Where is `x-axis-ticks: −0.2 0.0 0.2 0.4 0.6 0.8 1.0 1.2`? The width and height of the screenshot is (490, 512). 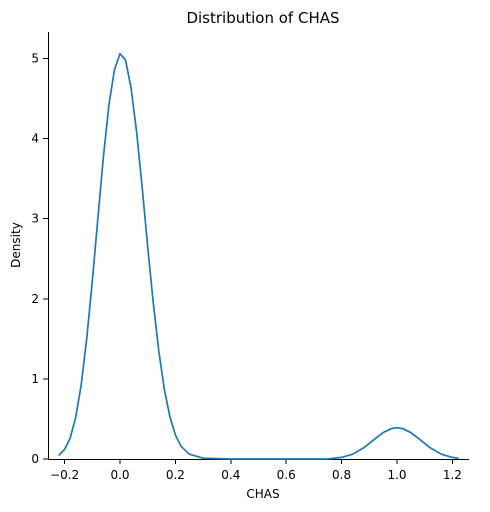 x-axis-ticks: −0.2 0.0 0.2 0.4 0.6 0.8 1.0 1.2 is located at coordinates (256, 470).